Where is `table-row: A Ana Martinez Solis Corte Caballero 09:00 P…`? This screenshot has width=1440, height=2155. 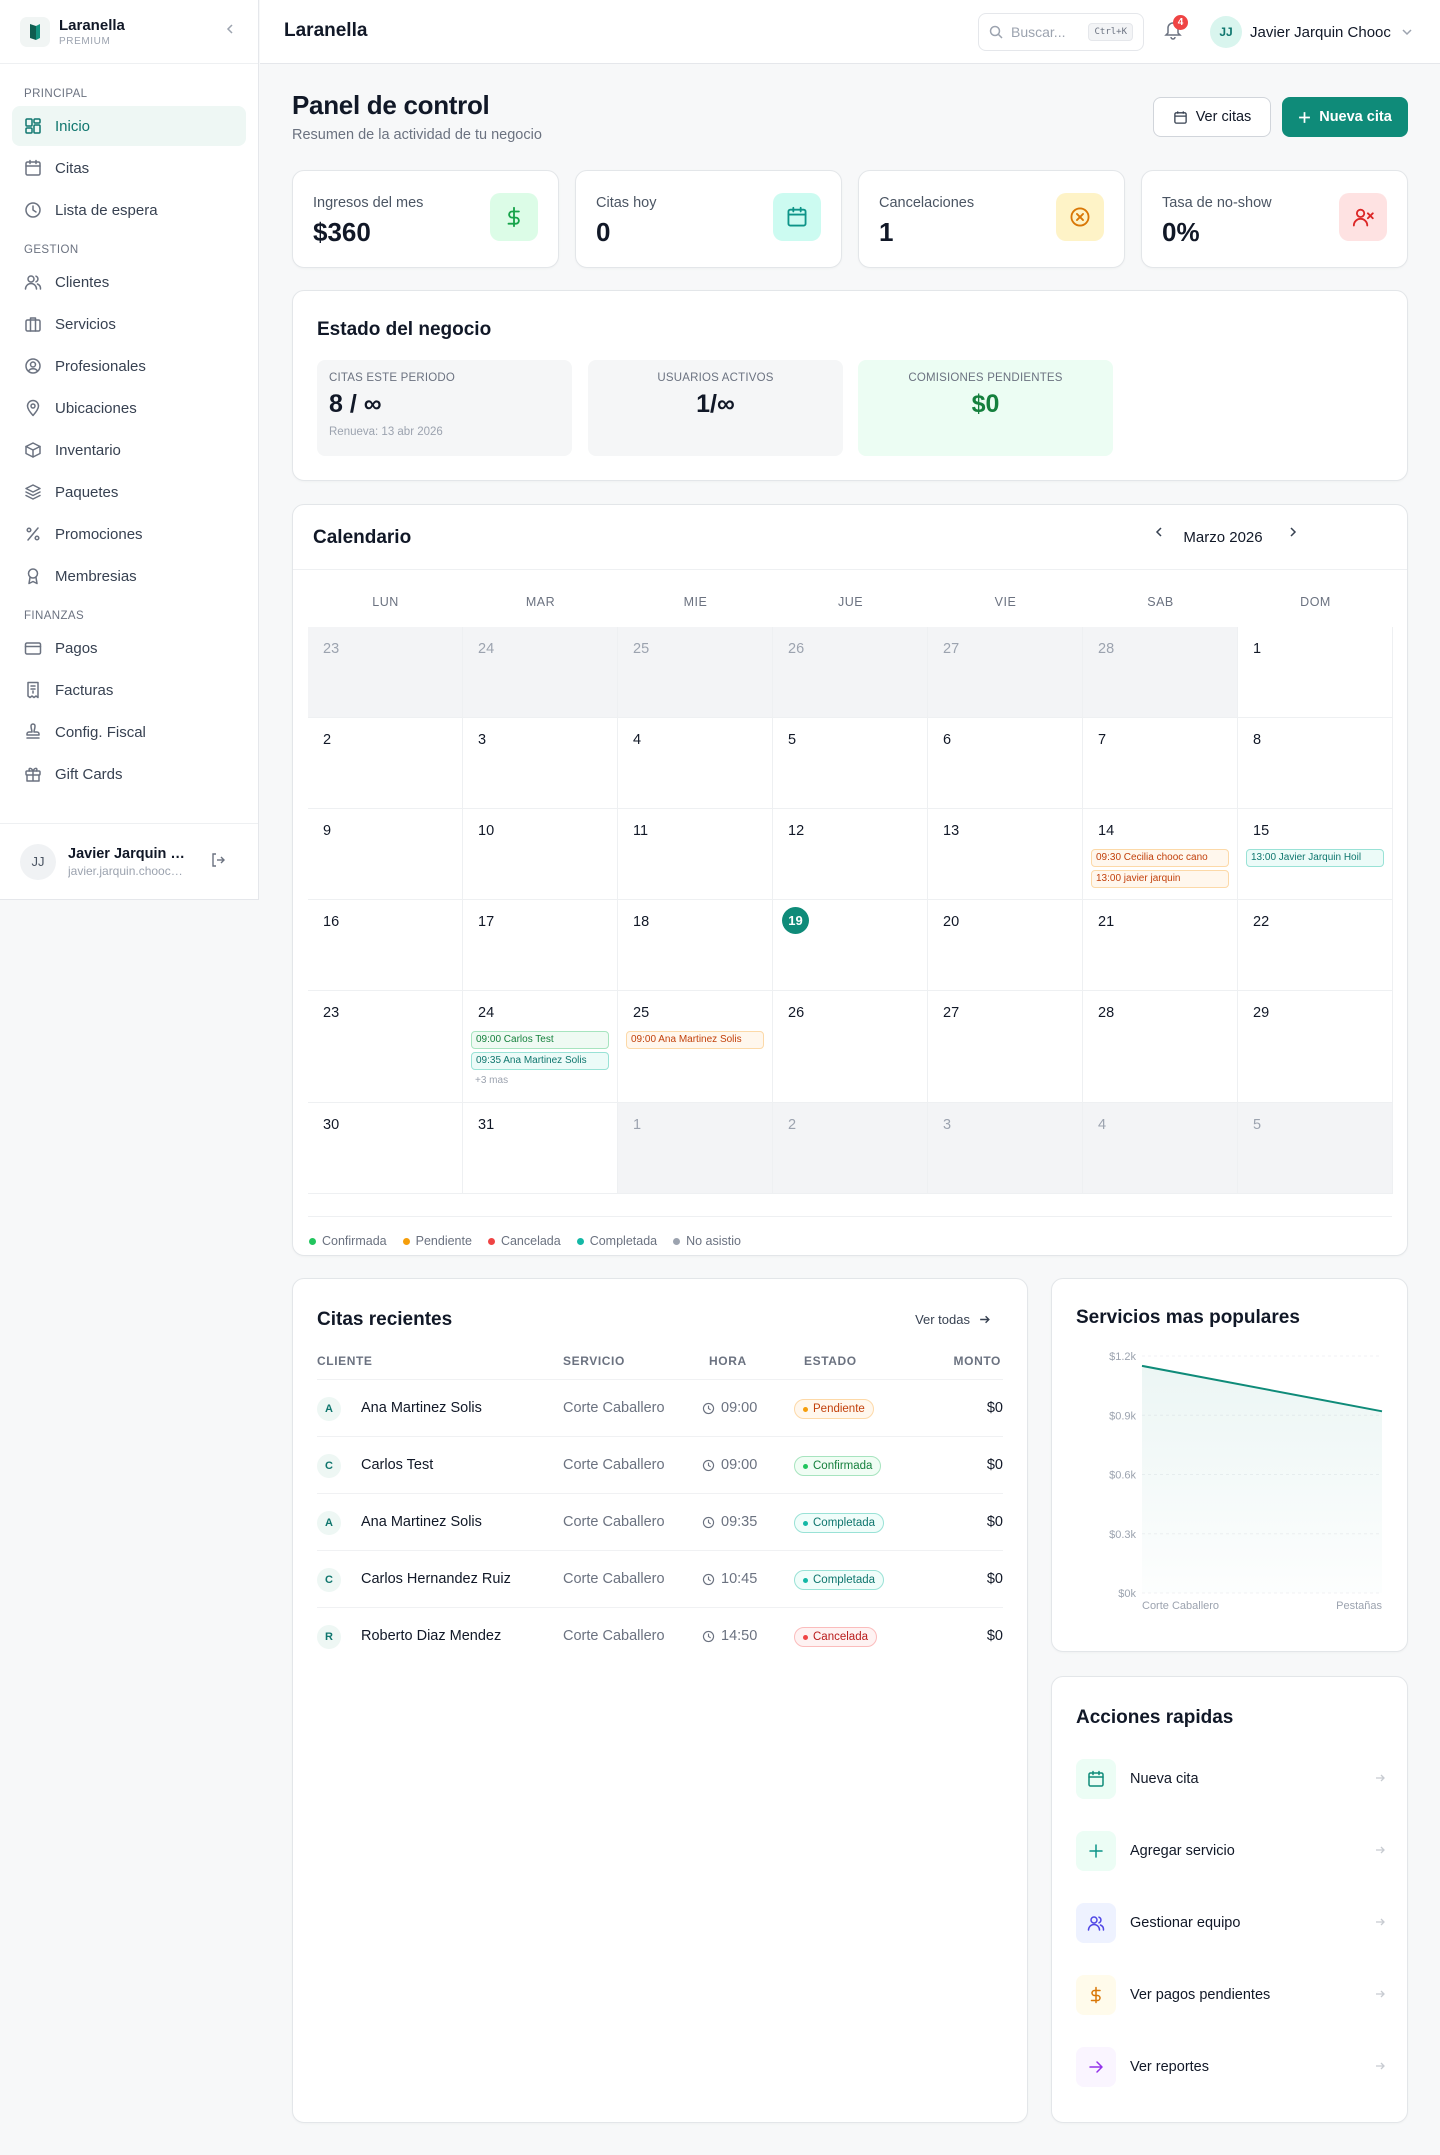 table-row: A Ana Martinez Solis Corte Caballero 09:00 P… is located at coordinates (660, 1407).